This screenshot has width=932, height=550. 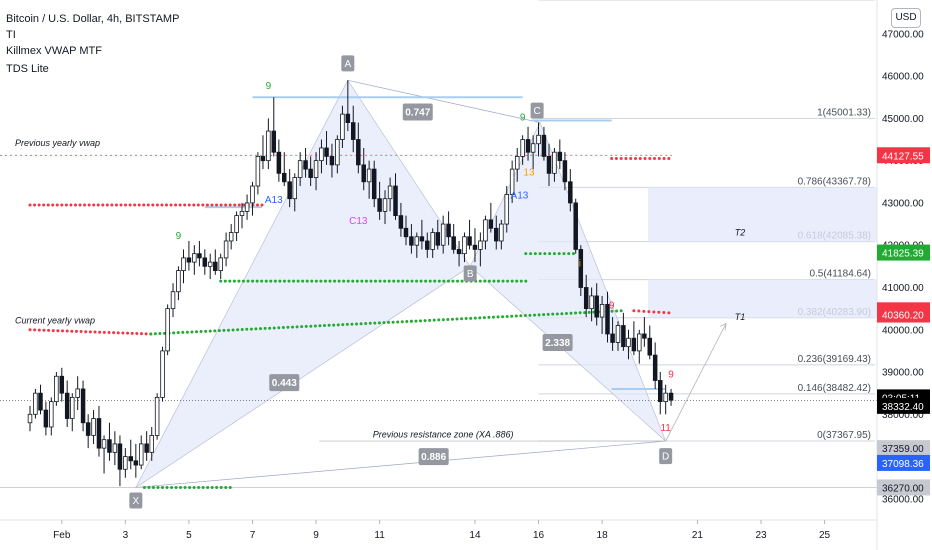 I want to click on x-tick-label: 16, so click(x=539, y=535).